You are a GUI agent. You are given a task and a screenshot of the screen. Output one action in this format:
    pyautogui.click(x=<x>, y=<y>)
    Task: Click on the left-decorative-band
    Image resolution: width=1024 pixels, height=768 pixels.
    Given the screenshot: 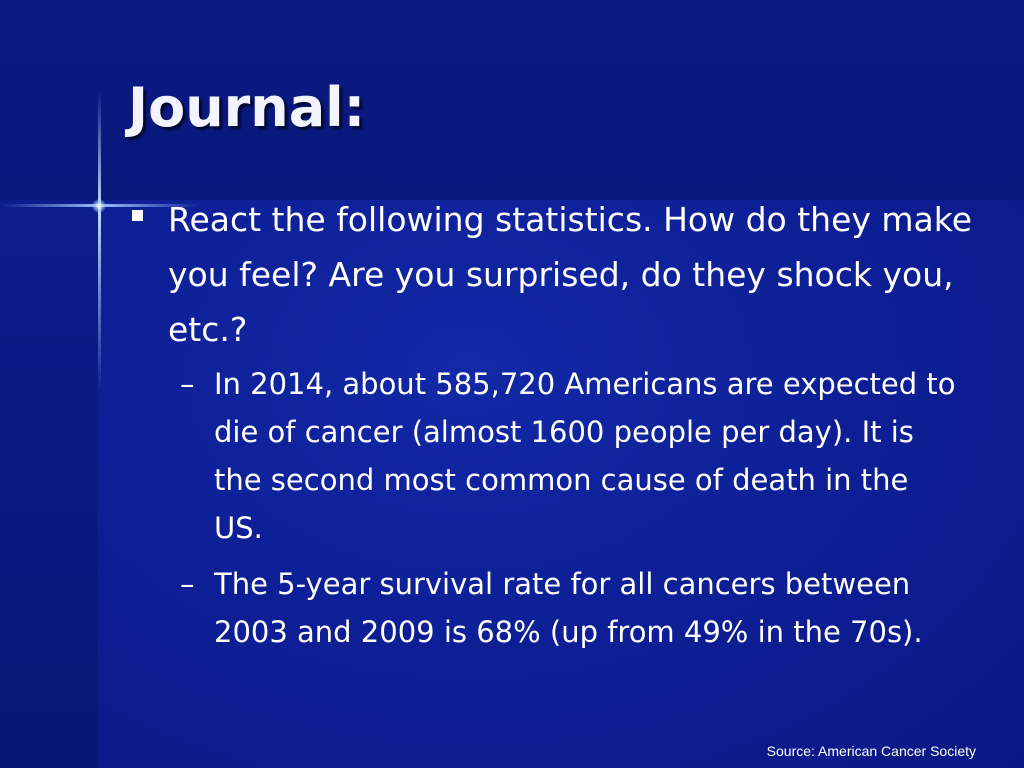 What is the action you would take?
    pyautogui.click(x=49, y=484)
    